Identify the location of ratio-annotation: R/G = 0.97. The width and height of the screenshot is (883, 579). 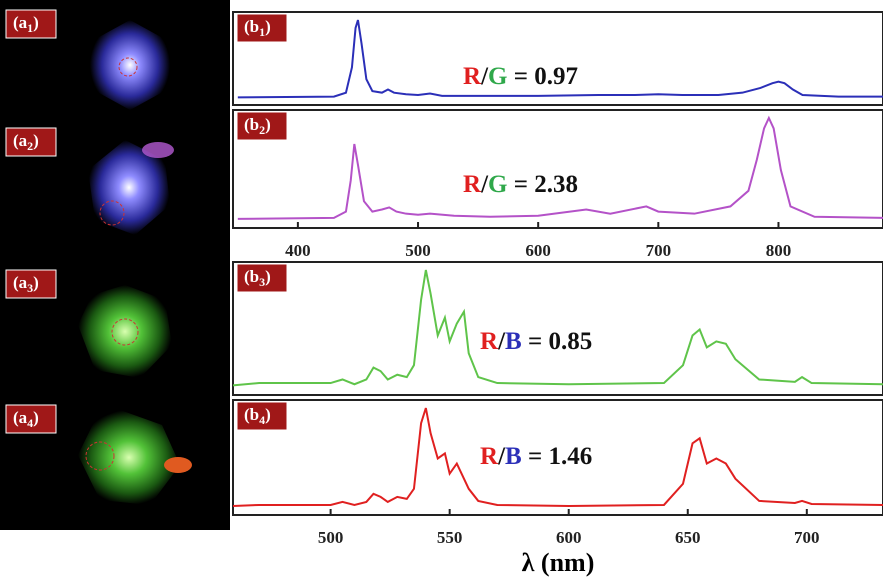
(520, 76).